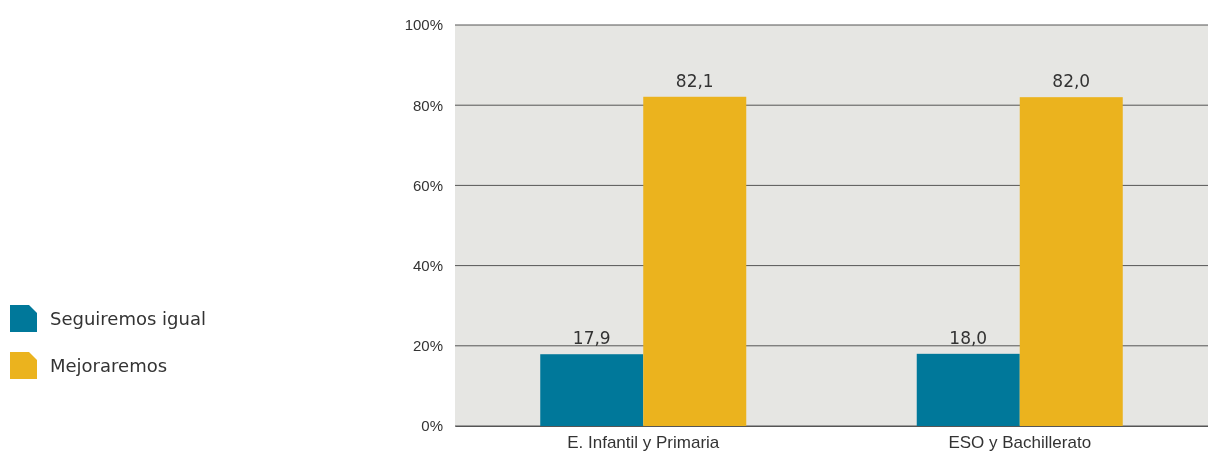  I want to click on data-label: 82,0, so click(1071, 81).